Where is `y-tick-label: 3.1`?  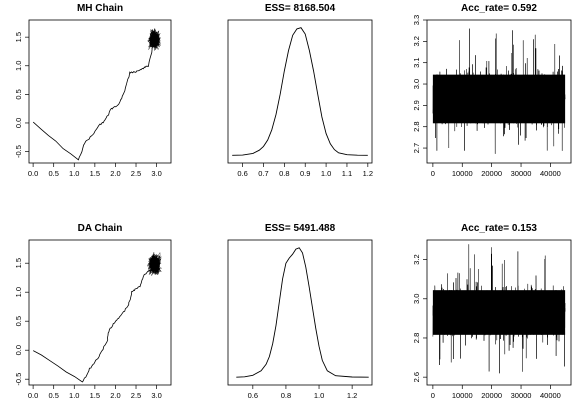
y-tick-label: 3.1 is located at coordinates (416, 62).